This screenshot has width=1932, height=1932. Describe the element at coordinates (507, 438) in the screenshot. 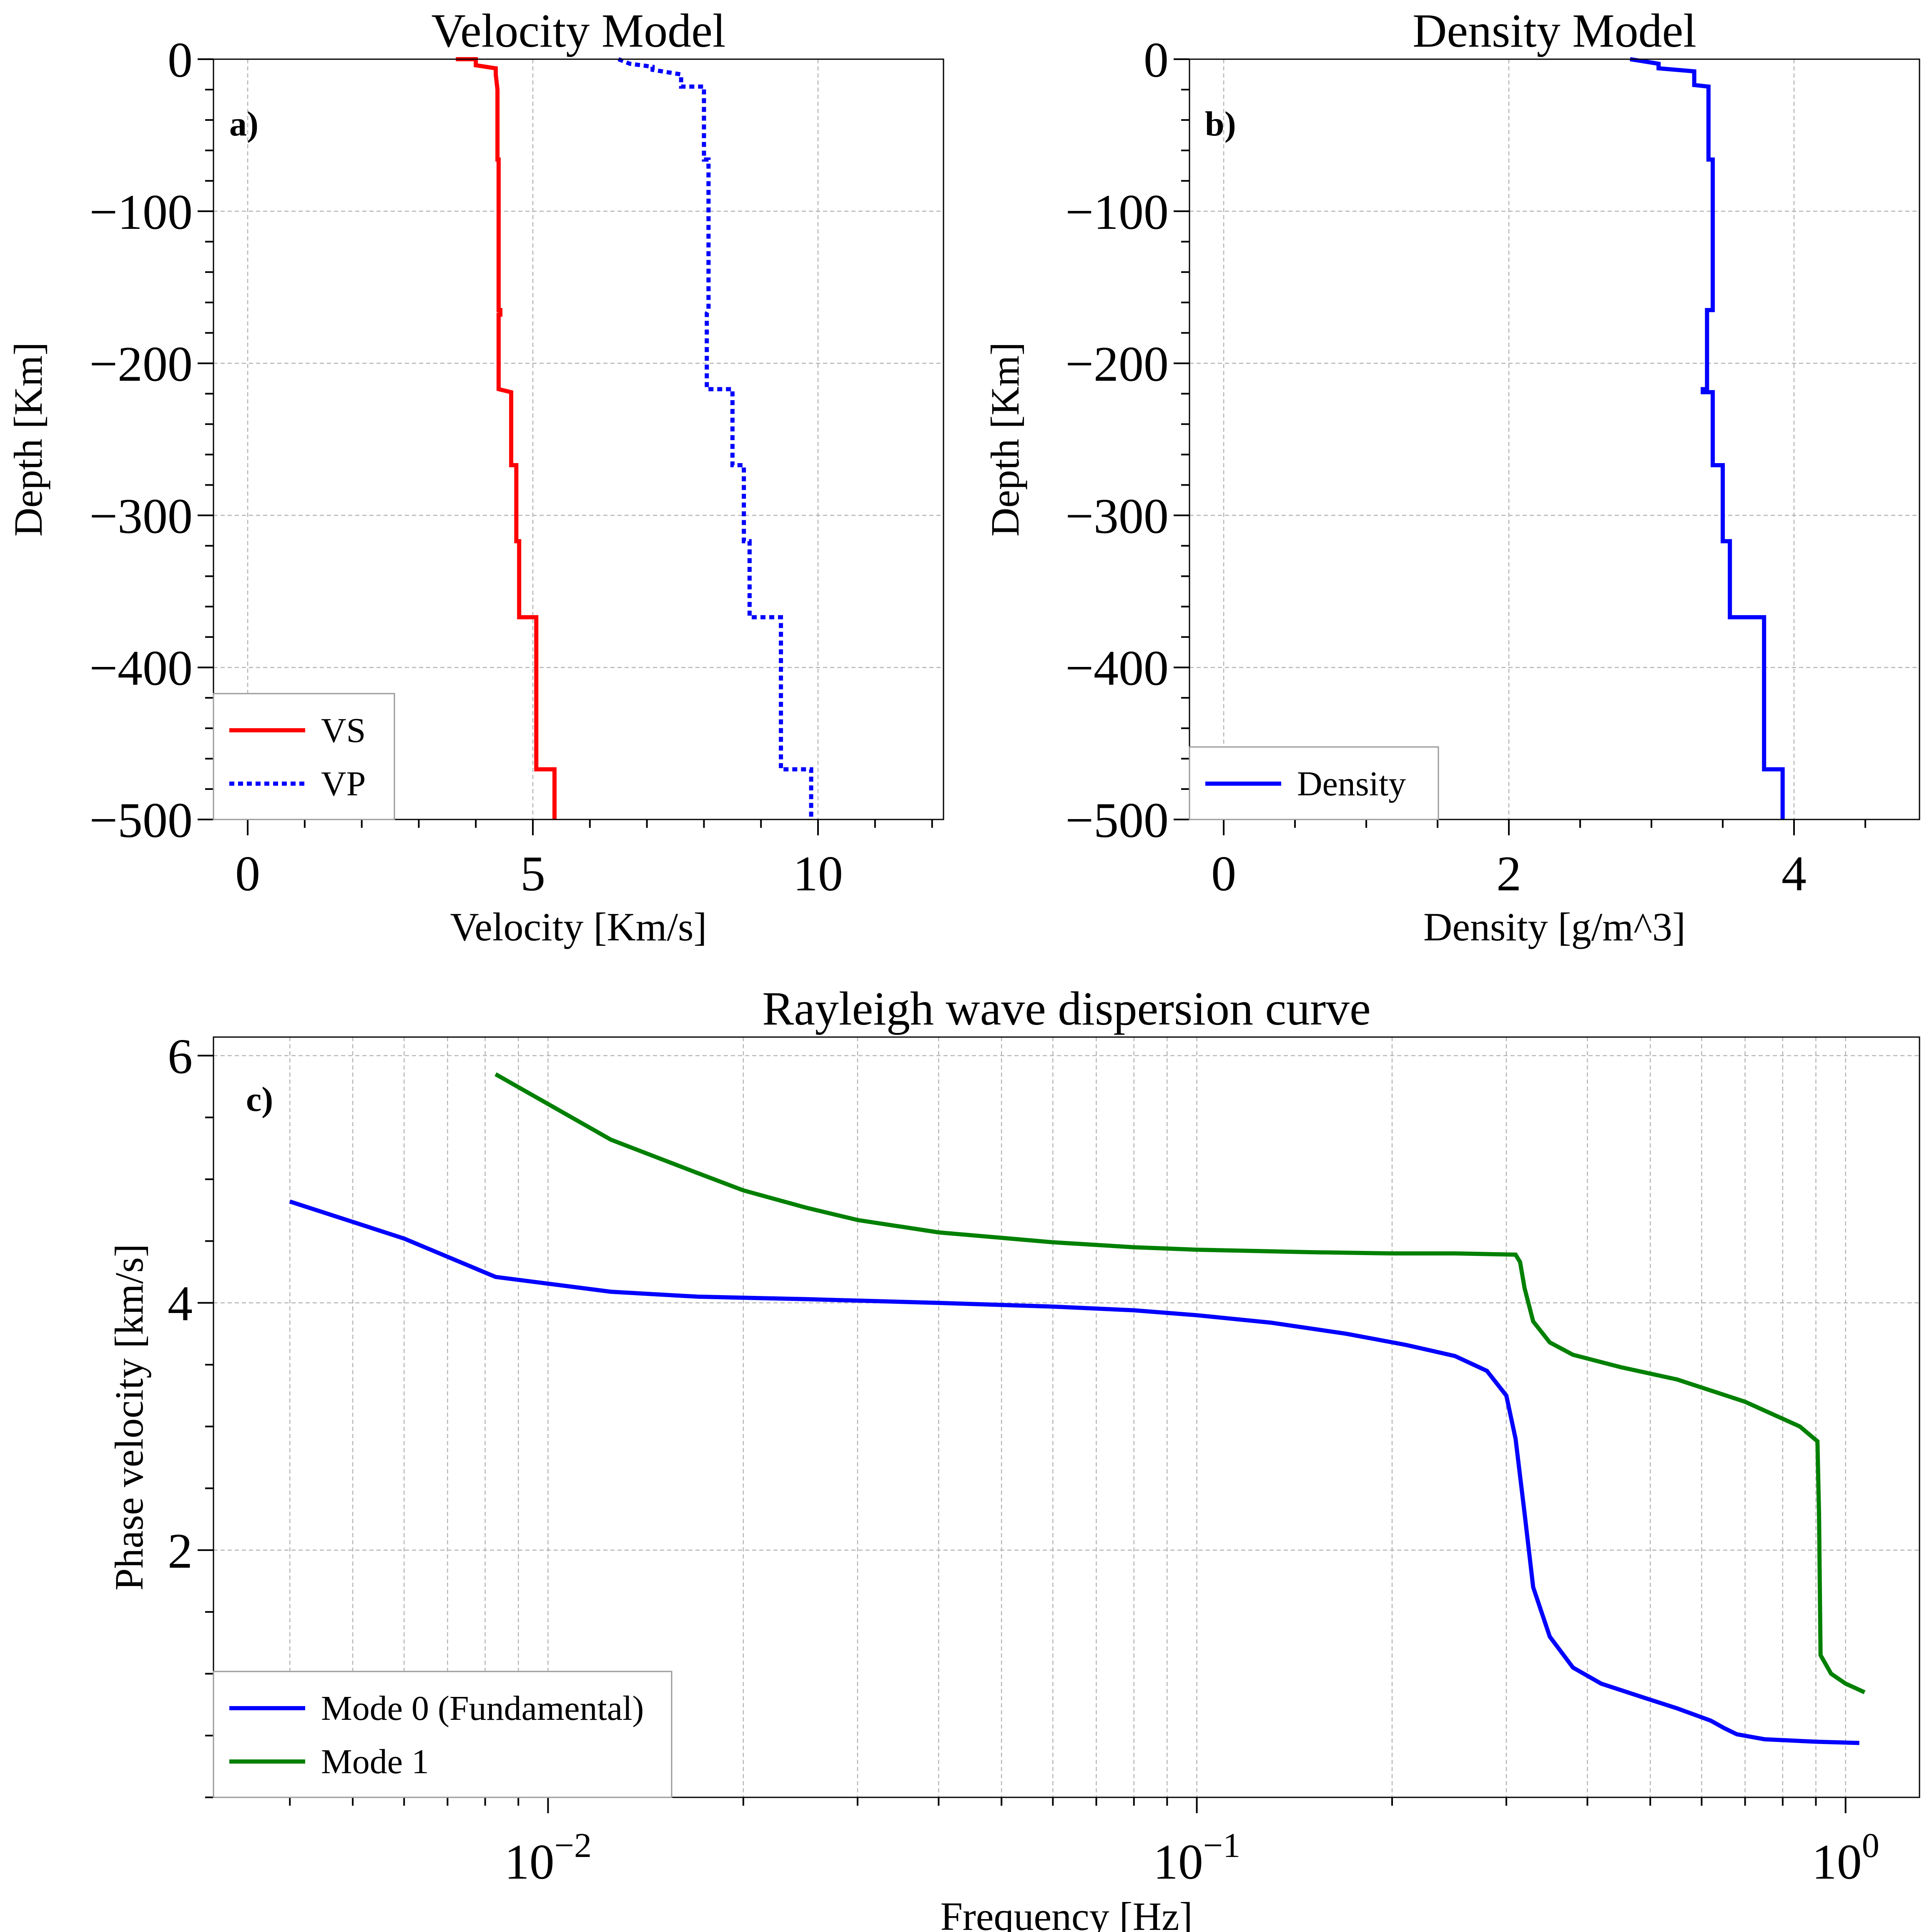

I see `series-line-vs` at that location.